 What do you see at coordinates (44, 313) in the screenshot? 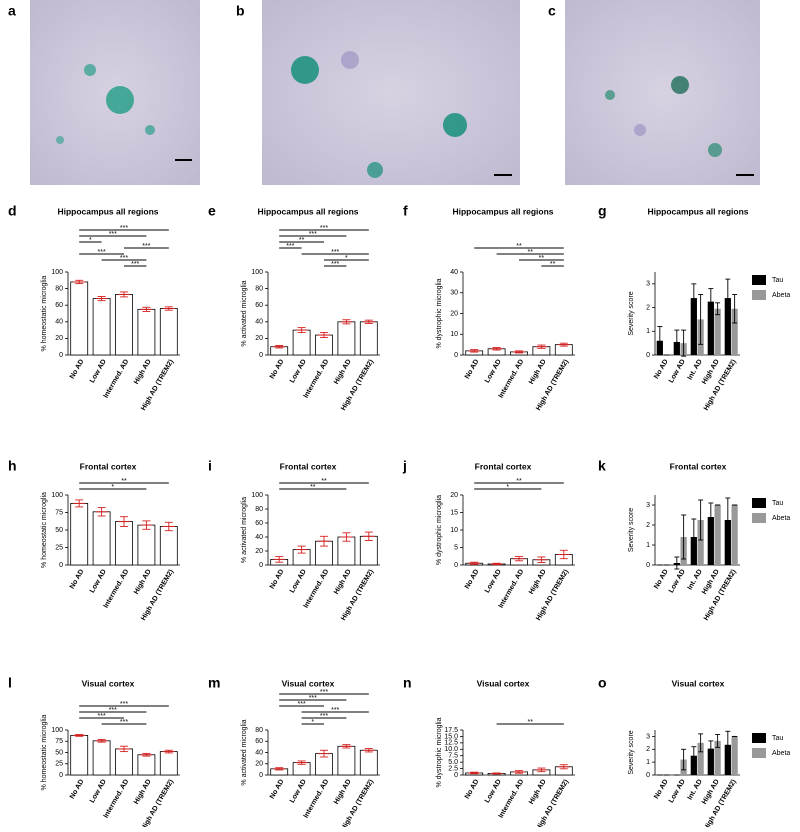
I see `y-axis-label: % homeostatic microglia` at bounding box center [44, 313].